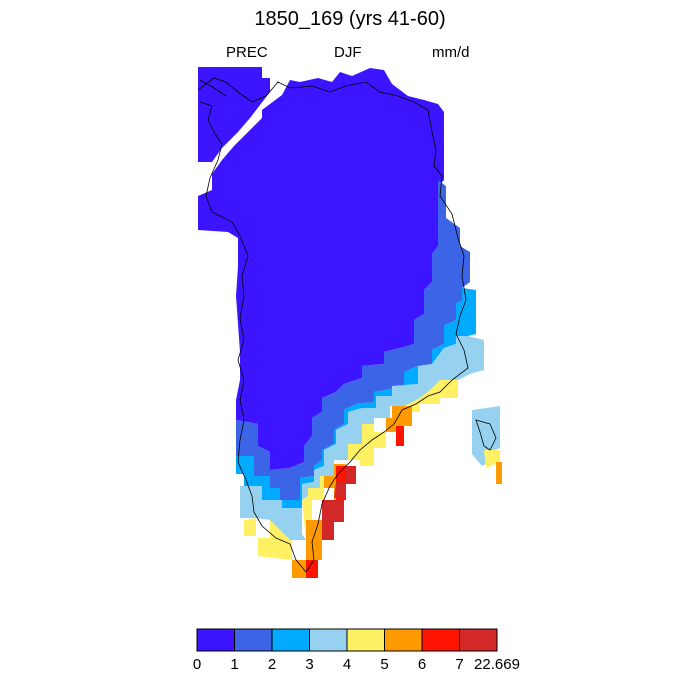 The height and width of the screenshot is (700, 700). I want to click on colorbar-tick-label: 2, so click(272, 664).